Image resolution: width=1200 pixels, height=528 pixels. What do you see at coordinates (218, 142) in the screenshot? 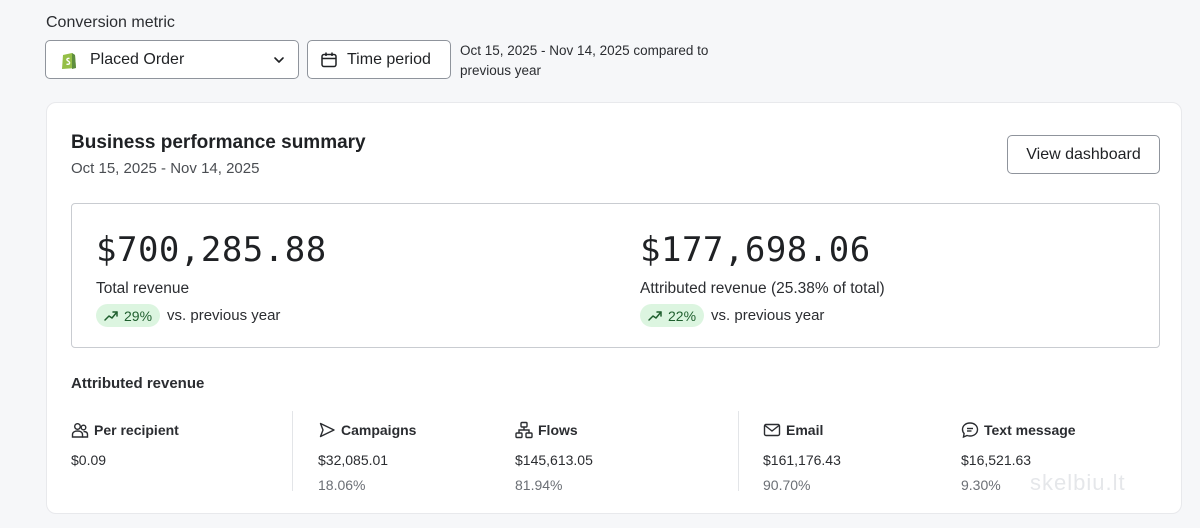
I see `card-title: Business performance summary` at bounding box center [218, 142].